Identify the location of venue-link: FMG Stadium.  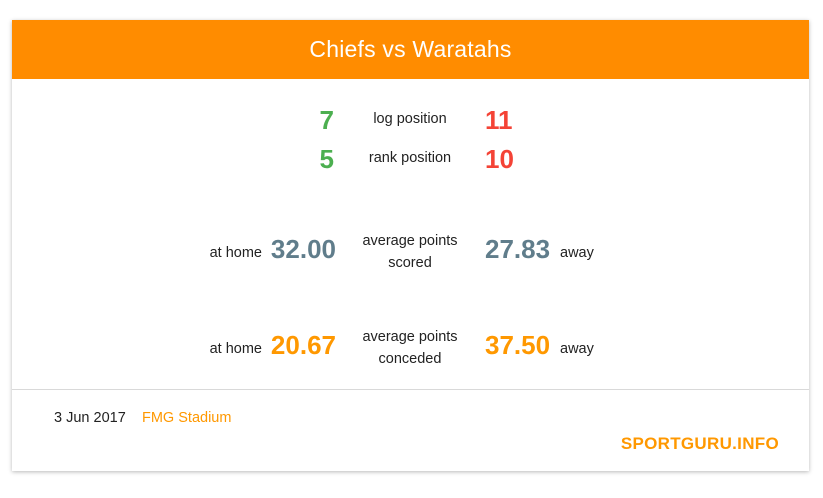
(187, 418).